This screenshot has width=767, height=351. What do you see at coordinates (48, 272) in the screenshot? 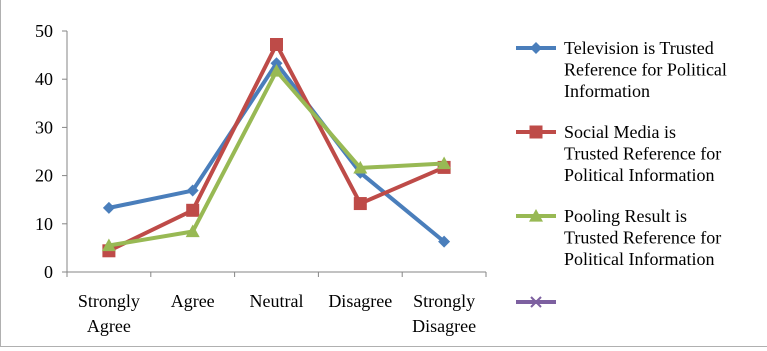
I see `y-tick-label: 0` at bounding box center [48, 272].